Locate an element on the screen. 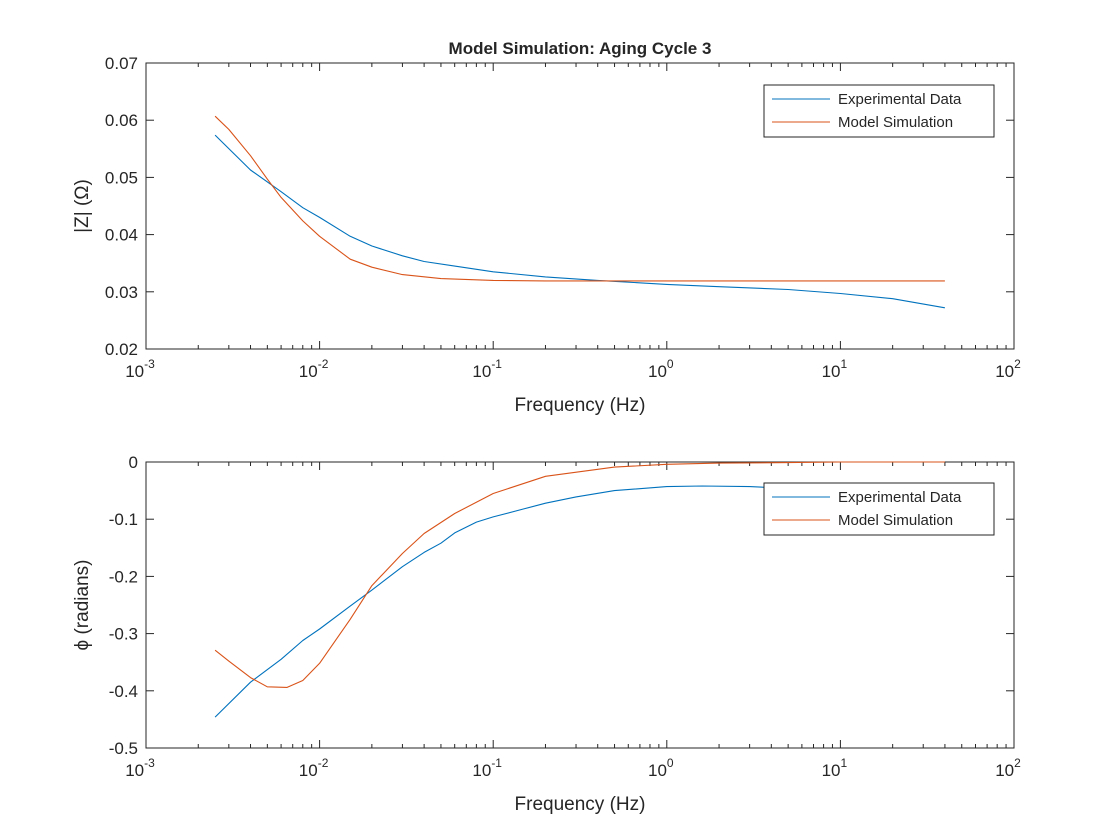 The width and height of the screenshot is (1120, 840). series-line-experimental is located at coordinates (579, 221).